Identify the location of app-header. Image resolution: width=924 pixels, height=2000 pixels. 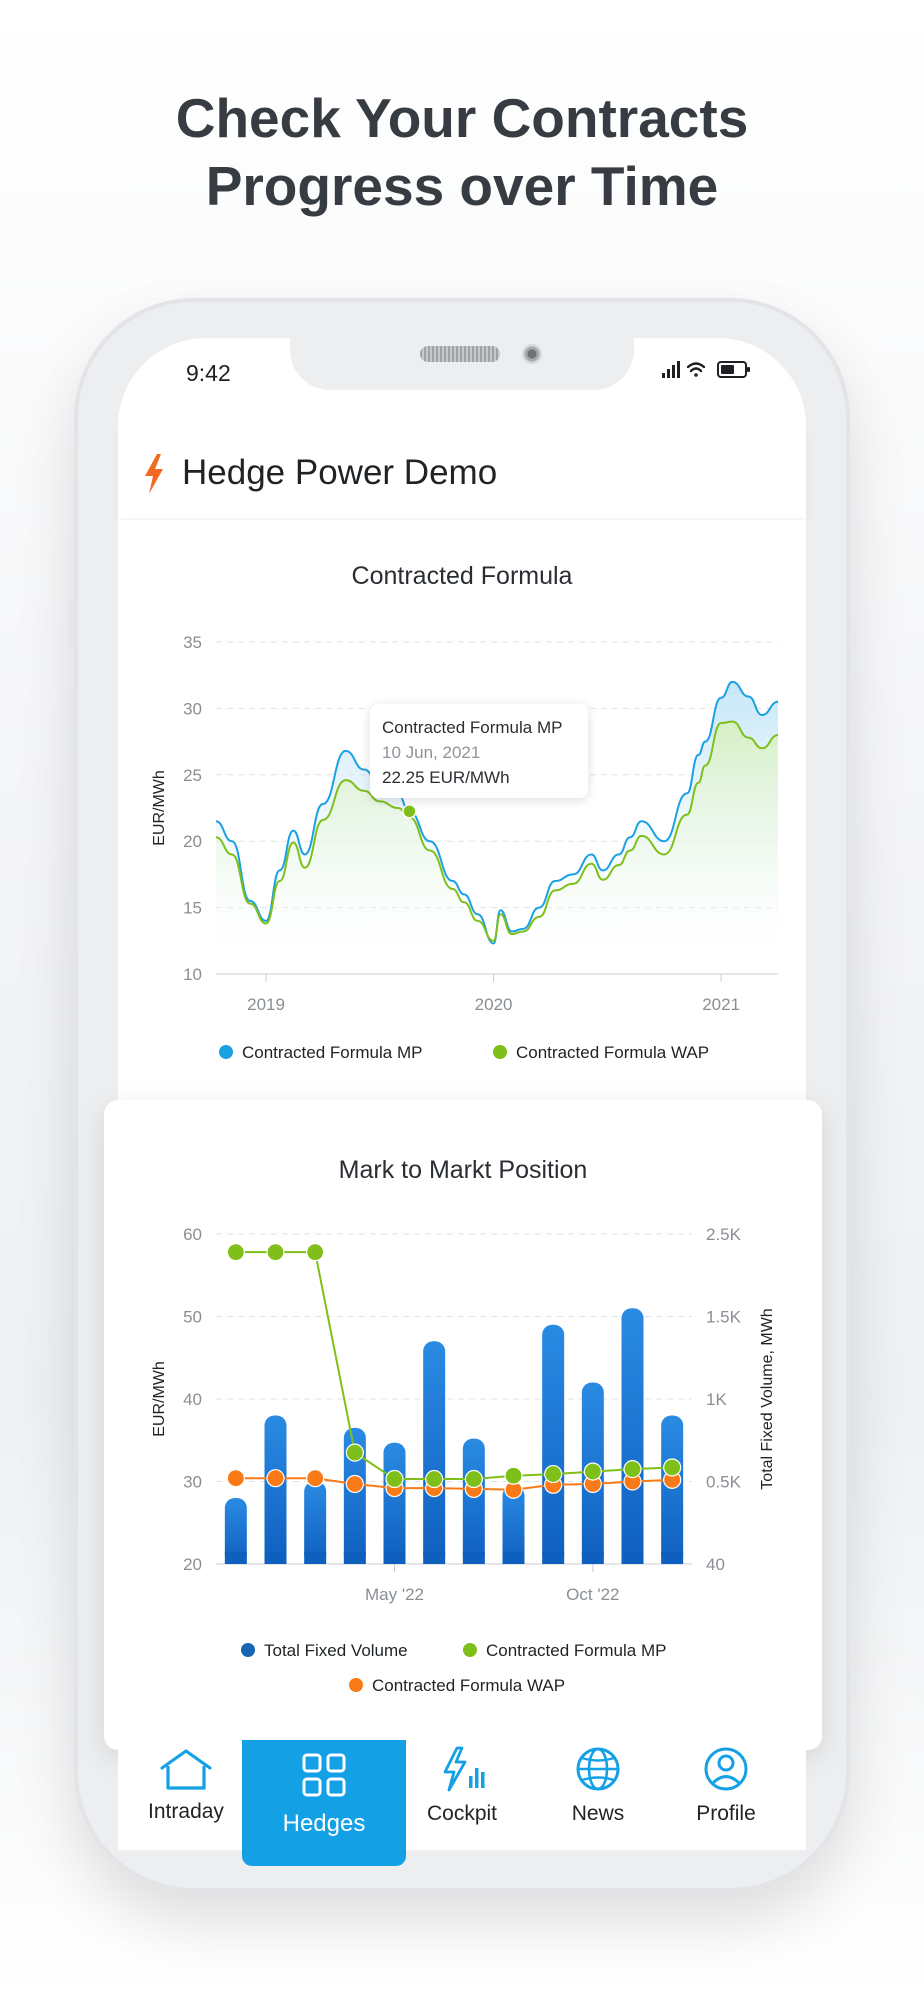
(462, 474).